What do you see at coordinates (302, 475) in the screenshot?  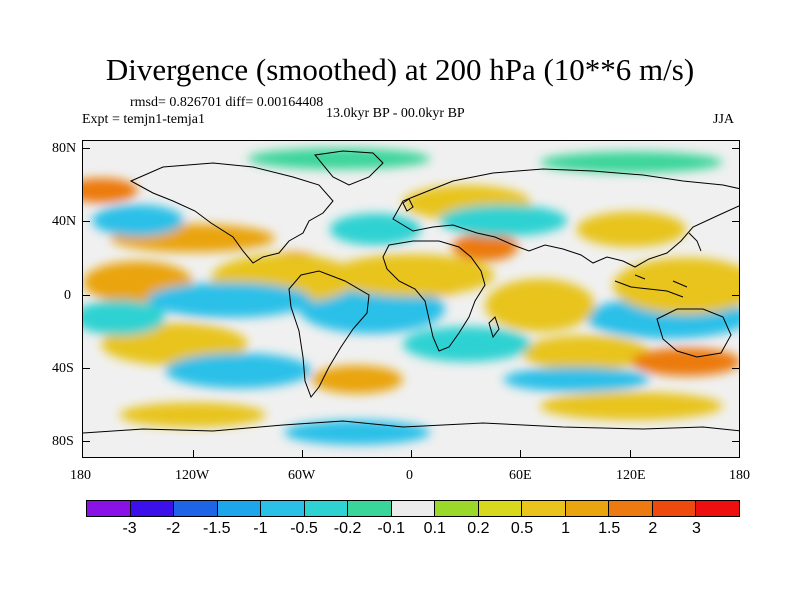 I see `x-label-60w: 60W` at bounding box center [302, 475].